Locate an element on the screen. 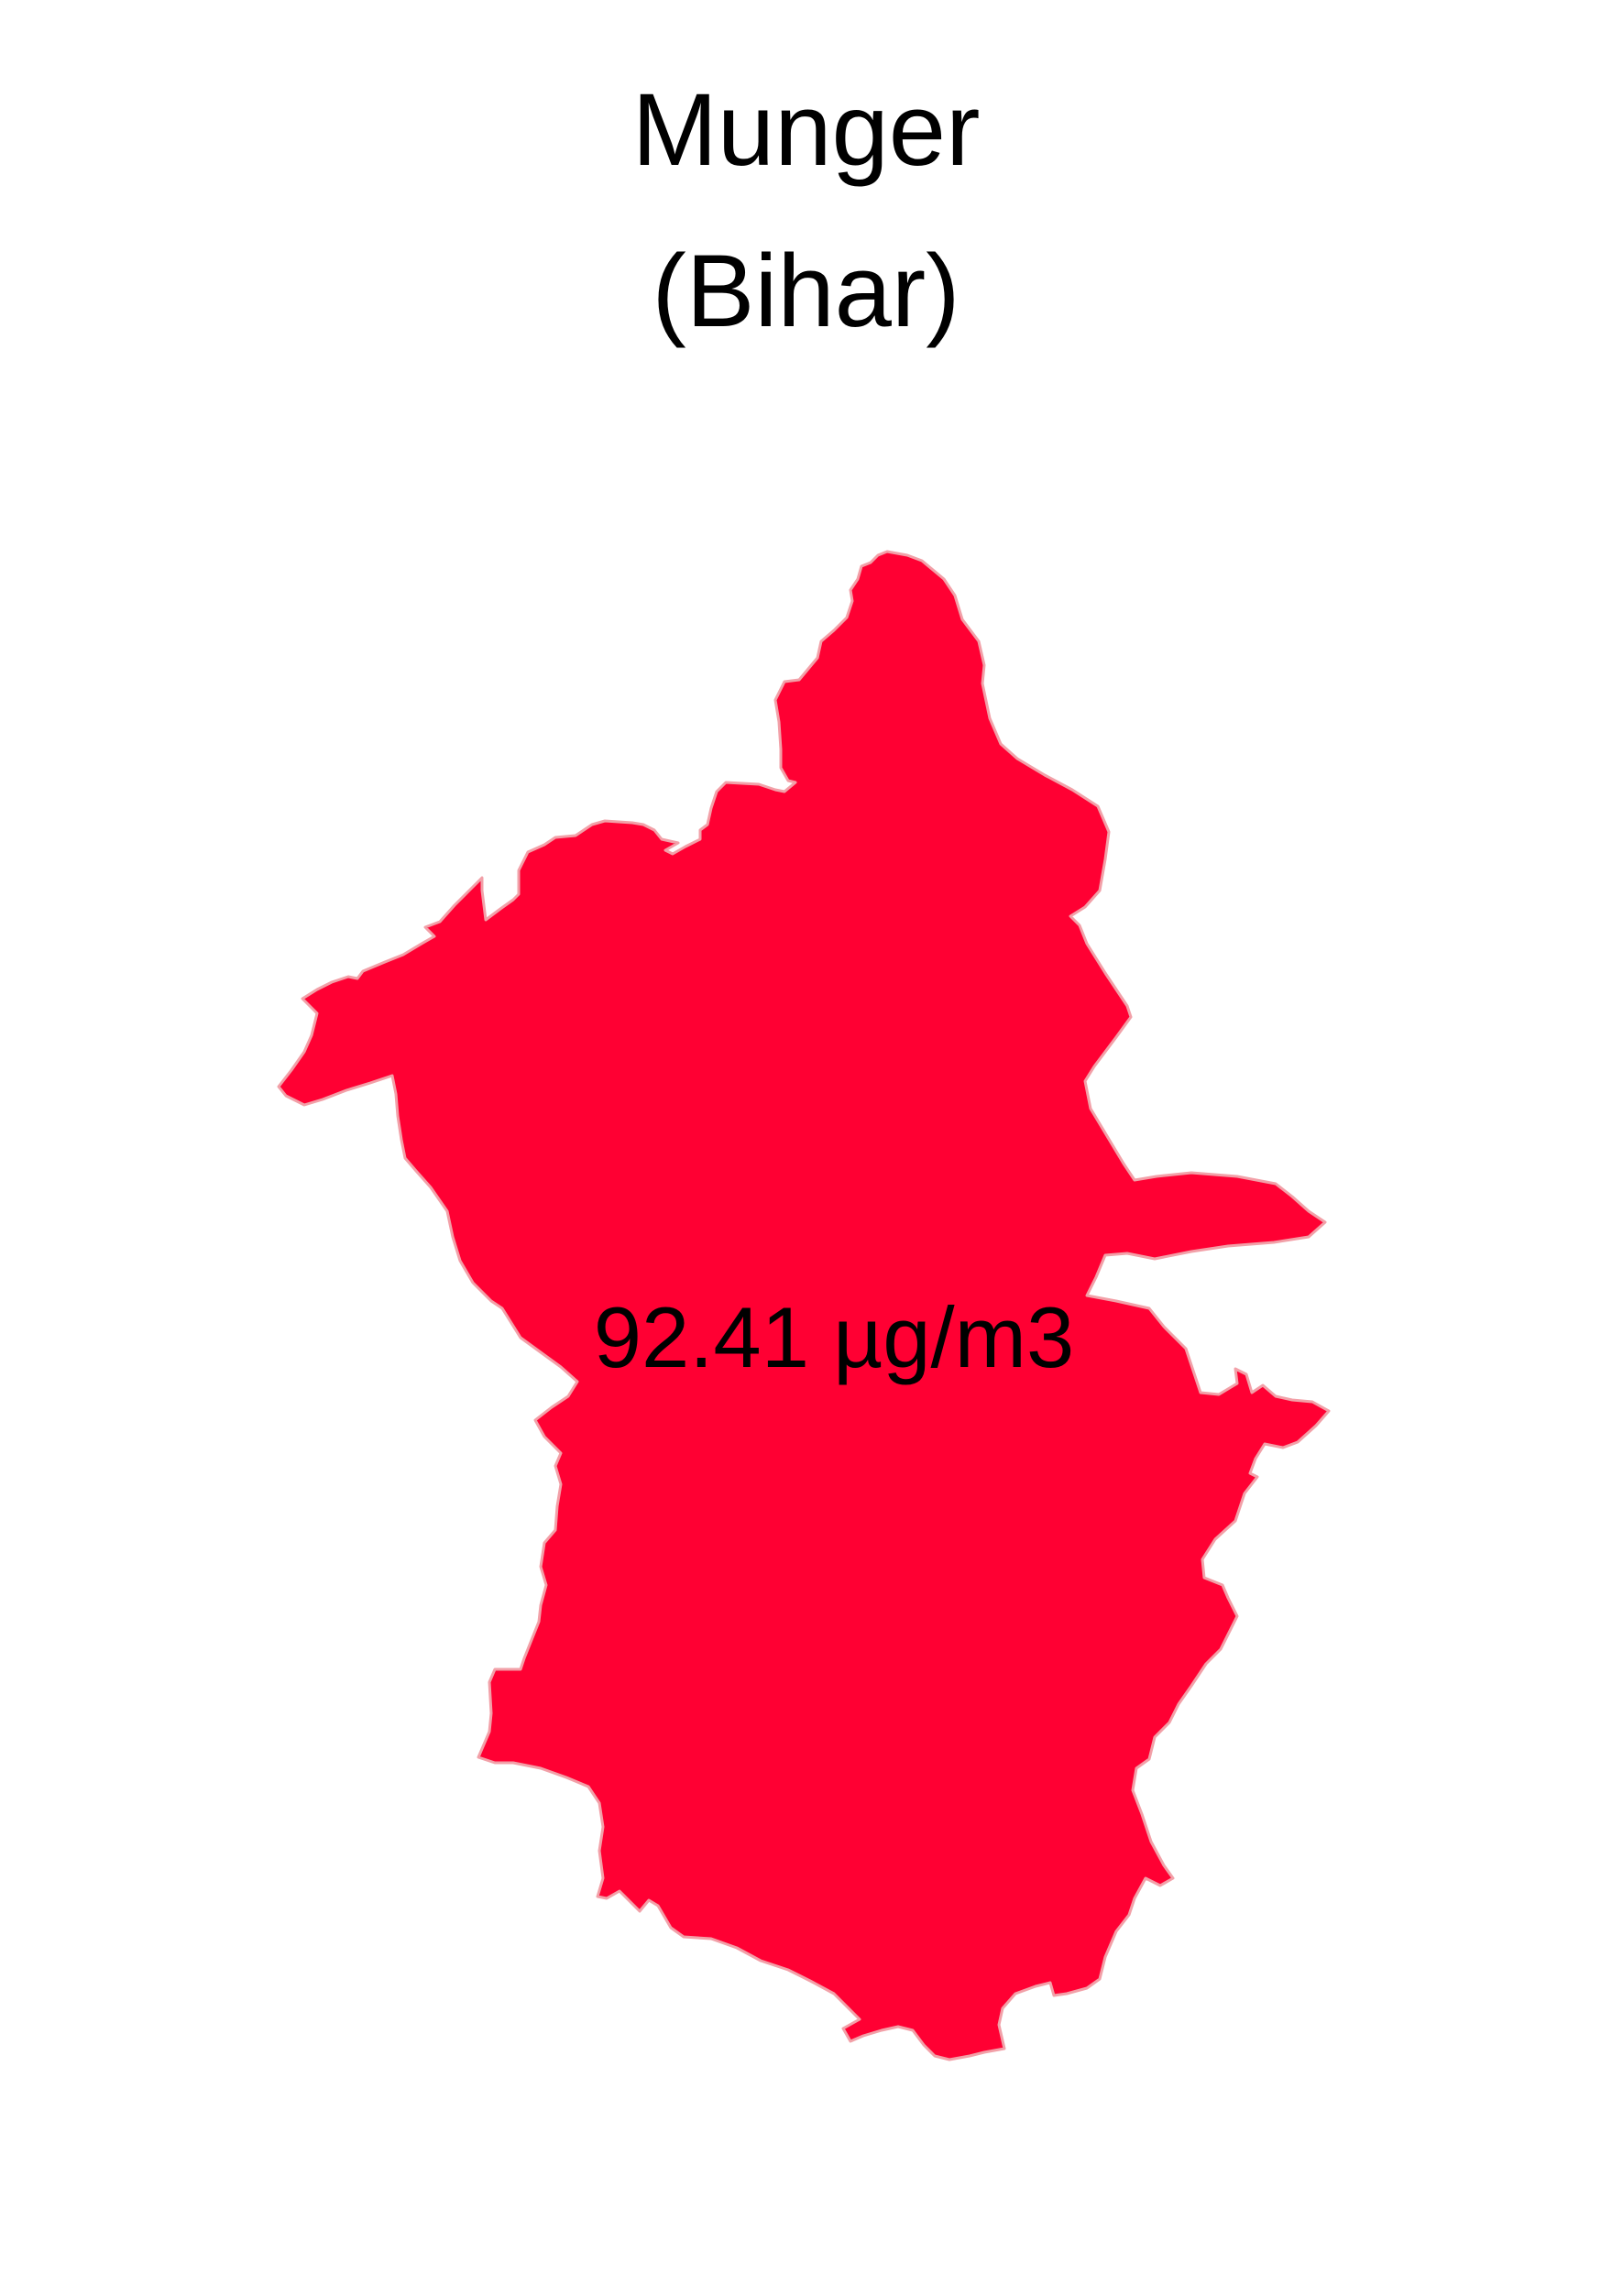 The image size is (1612, 2296). map-title: Munger is located at coordinates (806, 129).